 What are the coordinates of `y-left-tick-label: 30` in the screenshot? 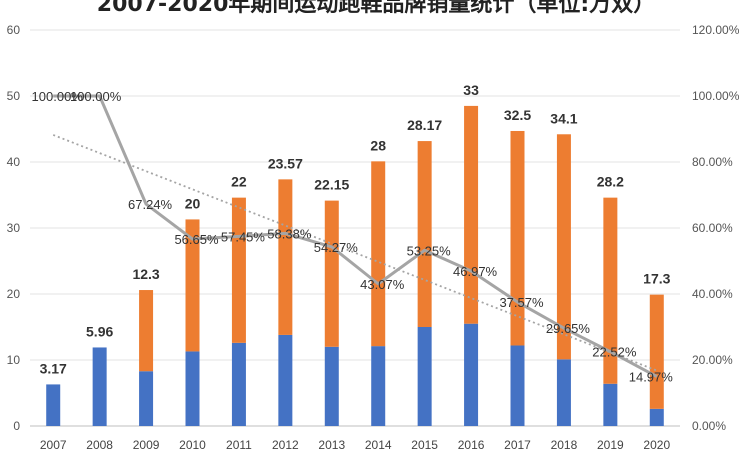 It's located at (14, 228).